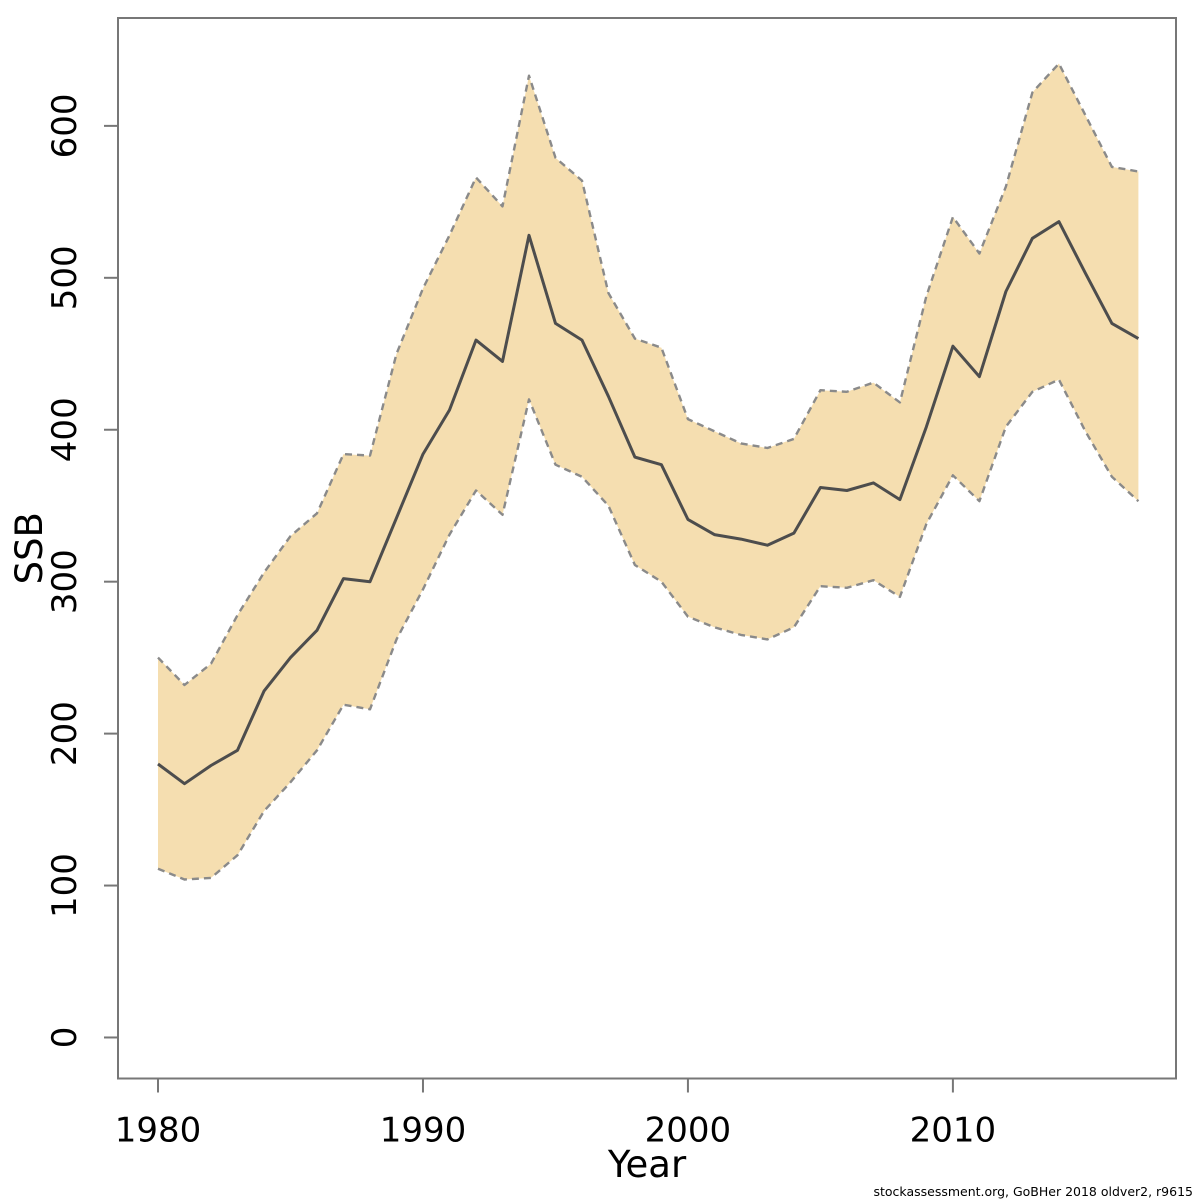 The image size is (1200, 1200). What do you see at coordinates (29, 548) in the screenshot?
I see `y-axis-title: SSB` at bounding box center [29, 548].